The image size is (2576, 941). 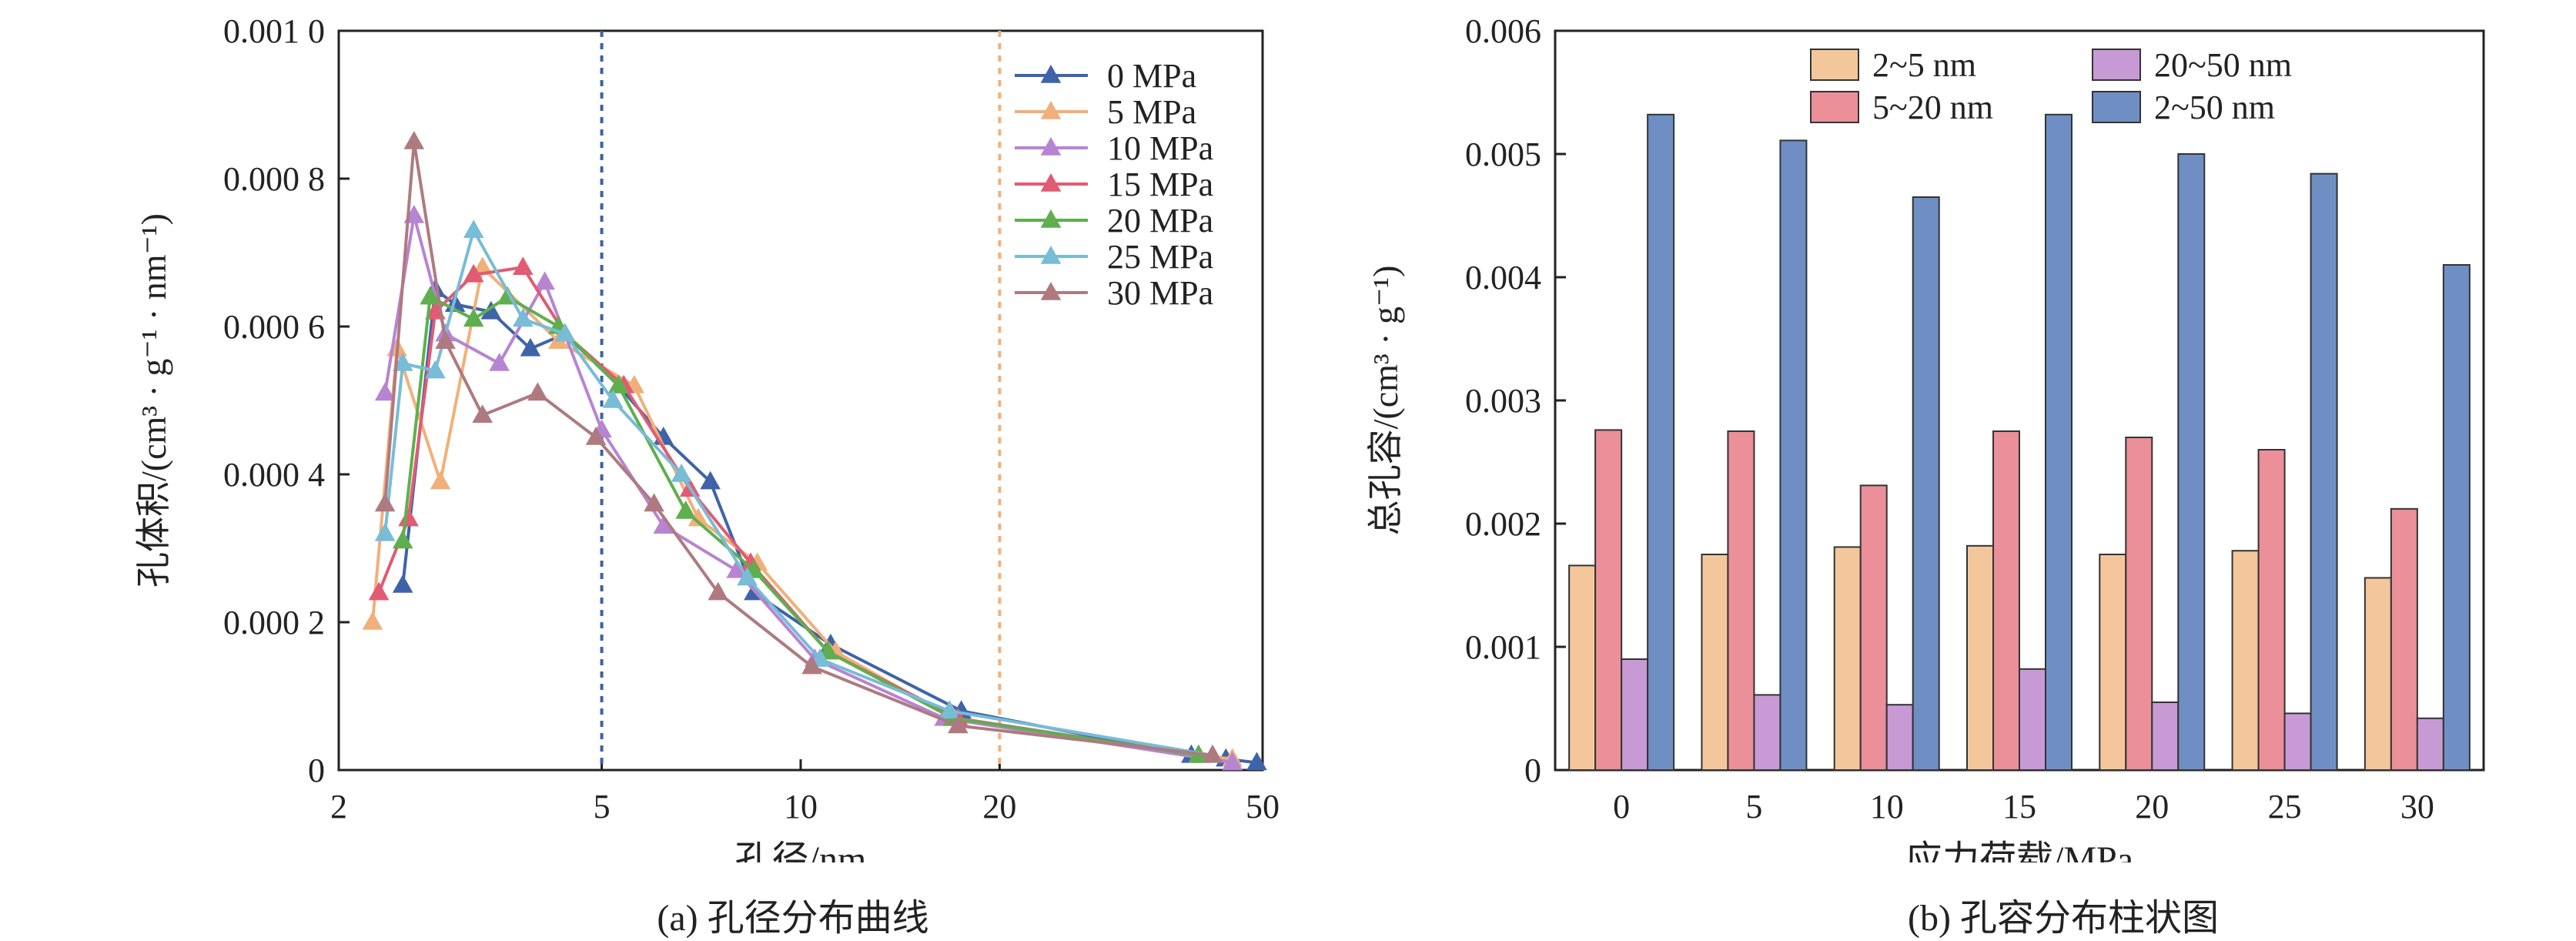 I want to click on y-tick-label: 0.003, so click(x=1503, y=401).